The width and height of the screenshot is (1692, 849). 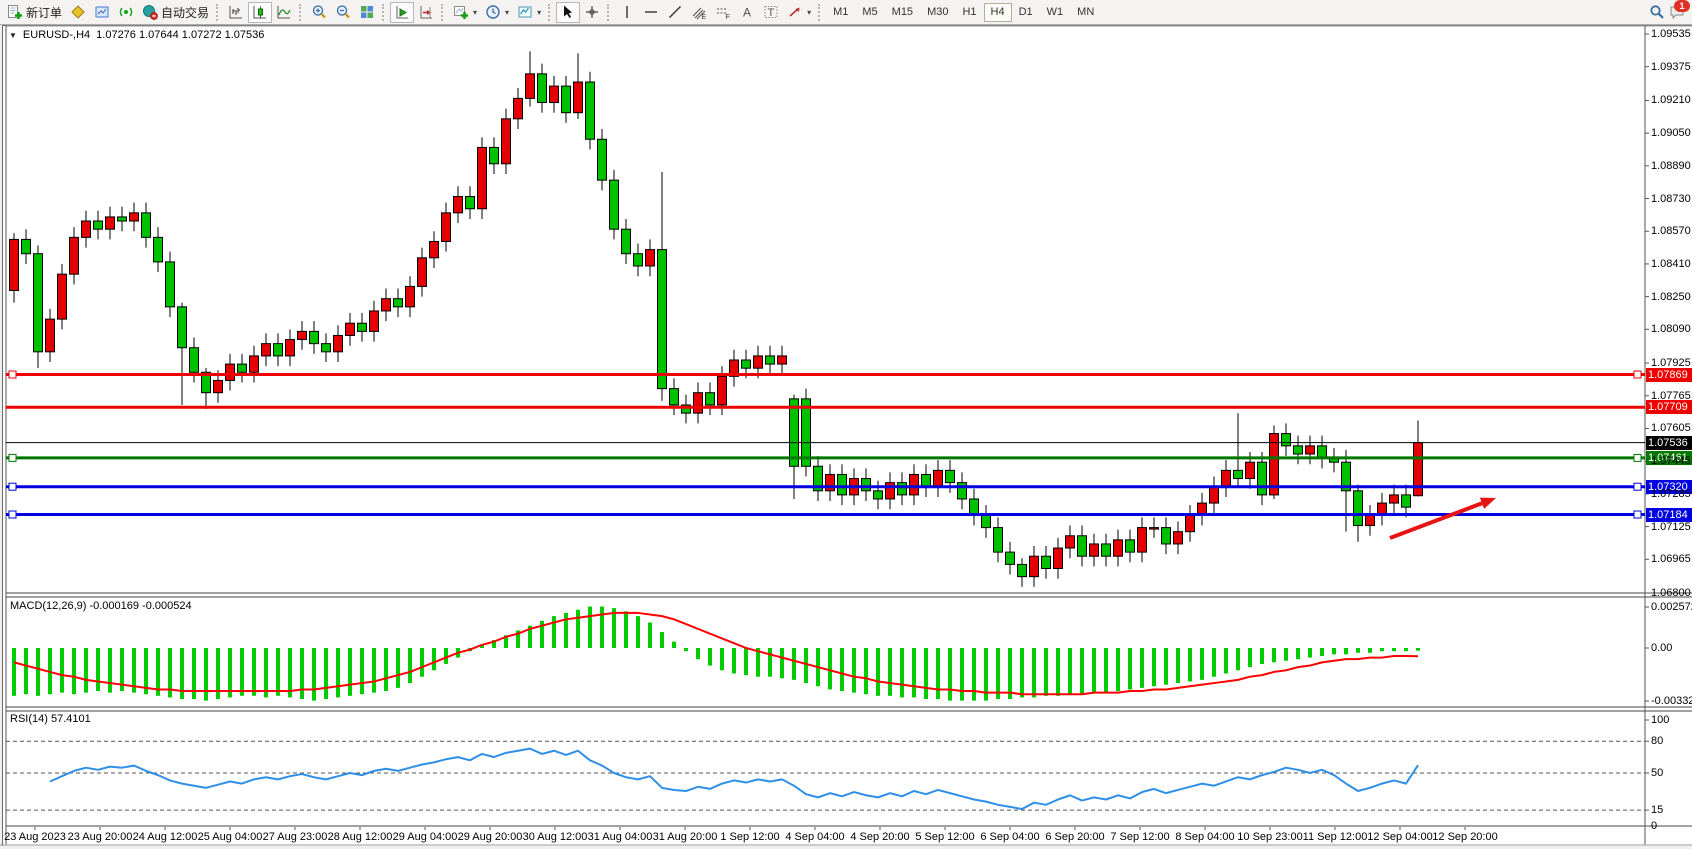 I want to click on svg-text: F, so click(x=728, y=17).